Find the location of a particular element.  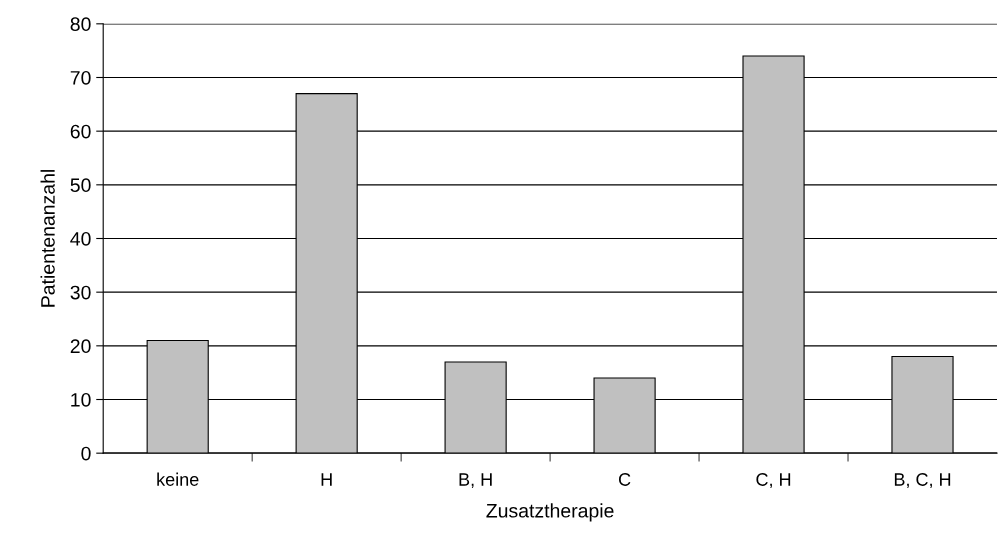

y-tick-label: 70 is located at coordinates (80, 77).